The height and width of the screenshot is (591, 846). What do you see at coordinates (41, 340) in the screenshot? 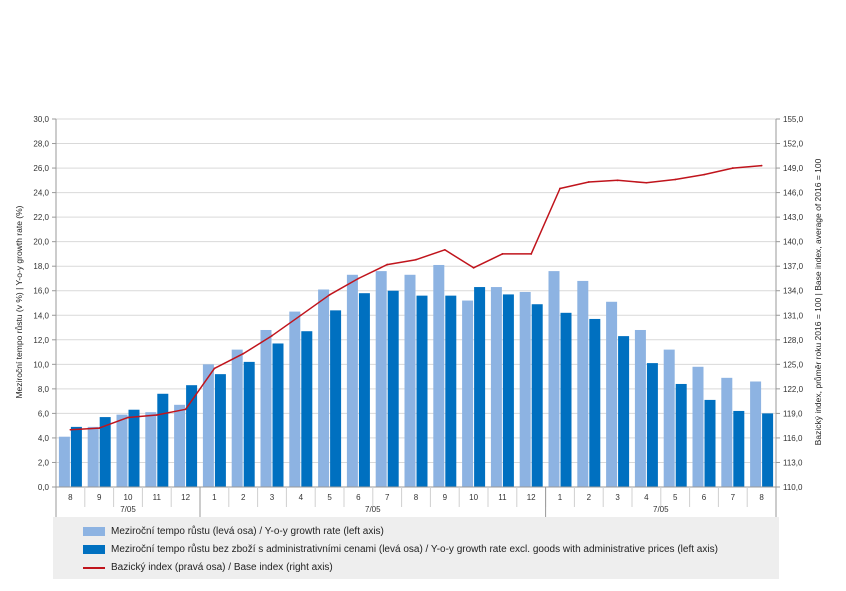
I see `y-left-tick-label: 12,0` at bounding box center [41, 340].